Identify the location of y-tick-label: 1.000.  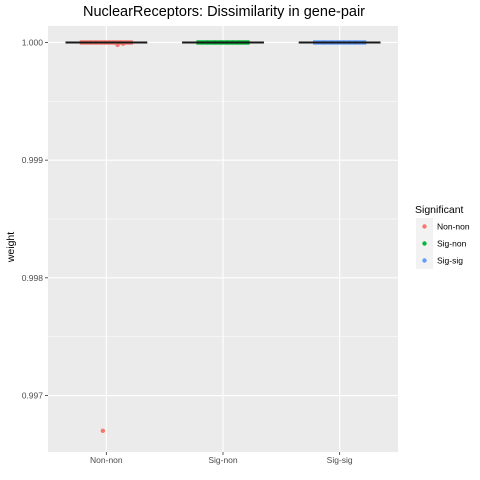
(33, 42).